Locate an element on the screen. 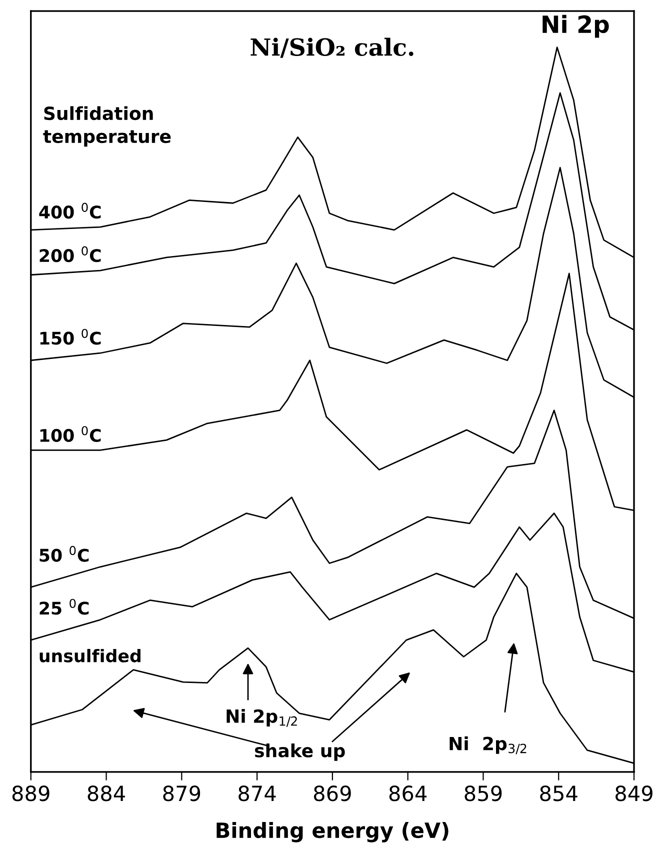 The width and height of the screenshot is (657, 853). annotation: Ni 2p$_{1/2}$ is located at coordinates (261, 718).